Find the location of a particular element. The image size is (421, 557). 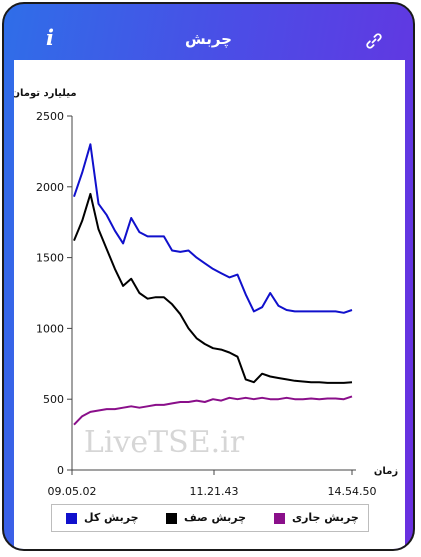

y-tick-label: 2500 is located at coordinates (50, 116).